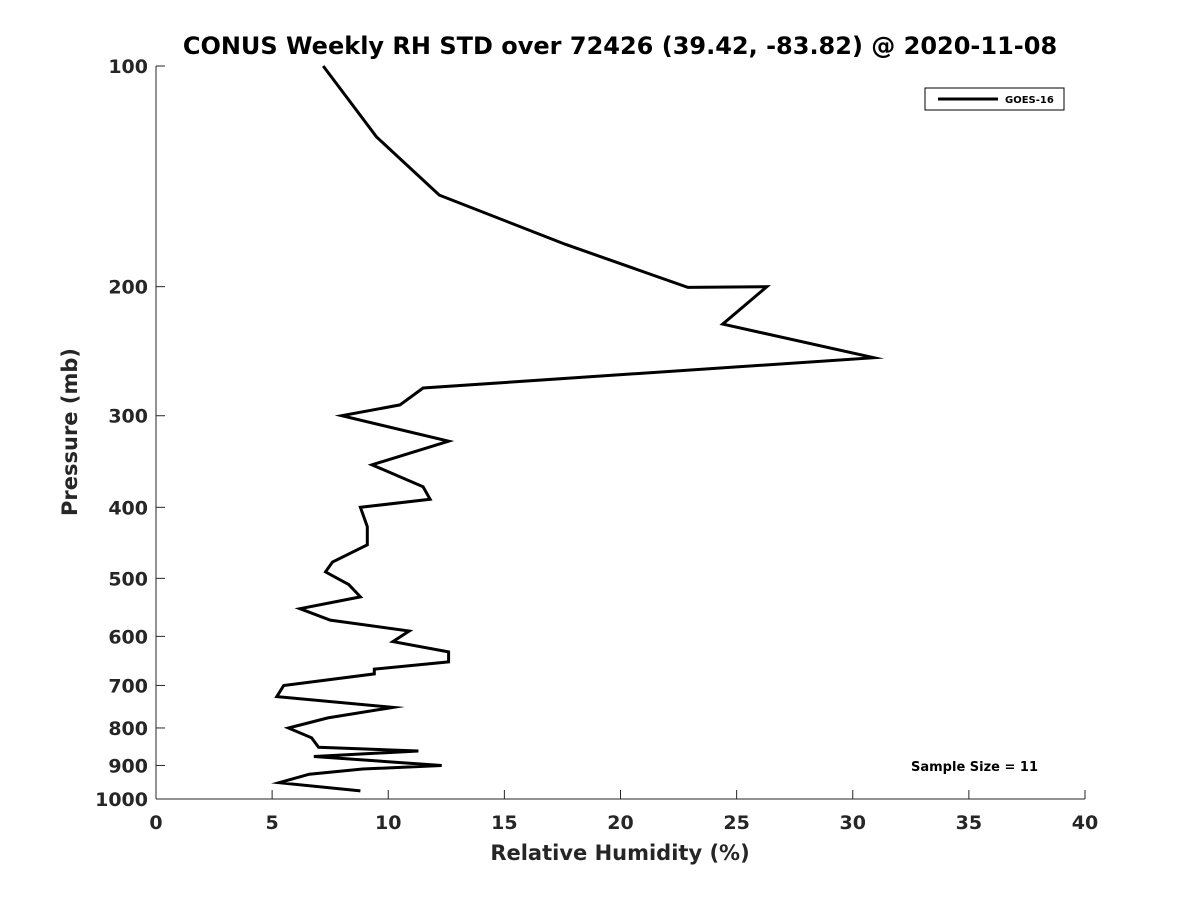 Image resolution: width=1200 pixels, height=900 pixels. Describe the element at coordinates (853, 823) in the screenshot. I see `x-tick-label: 30` at that location.